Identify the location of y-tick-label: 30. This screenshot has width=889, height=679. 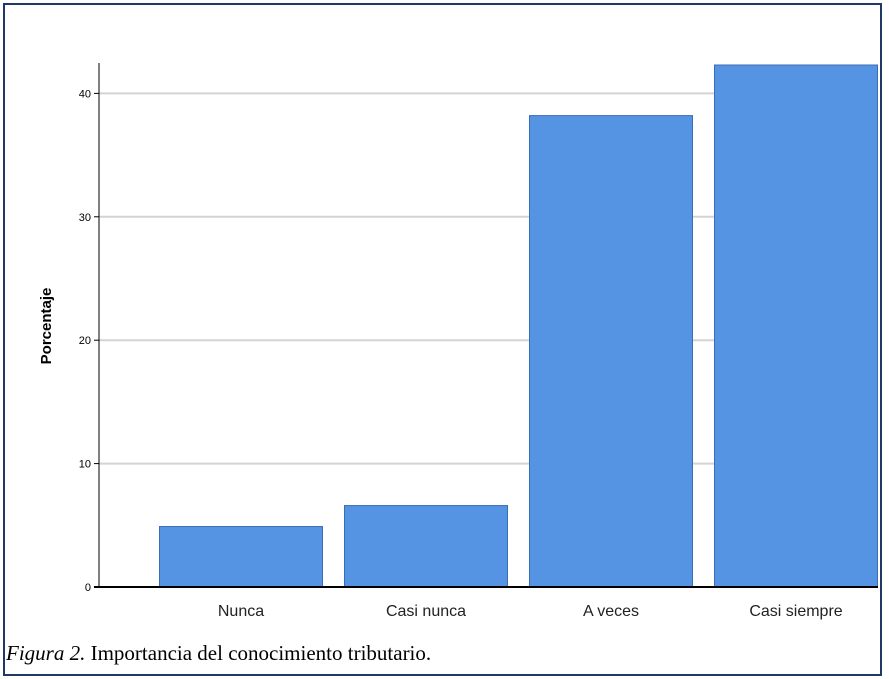
(85, 218).